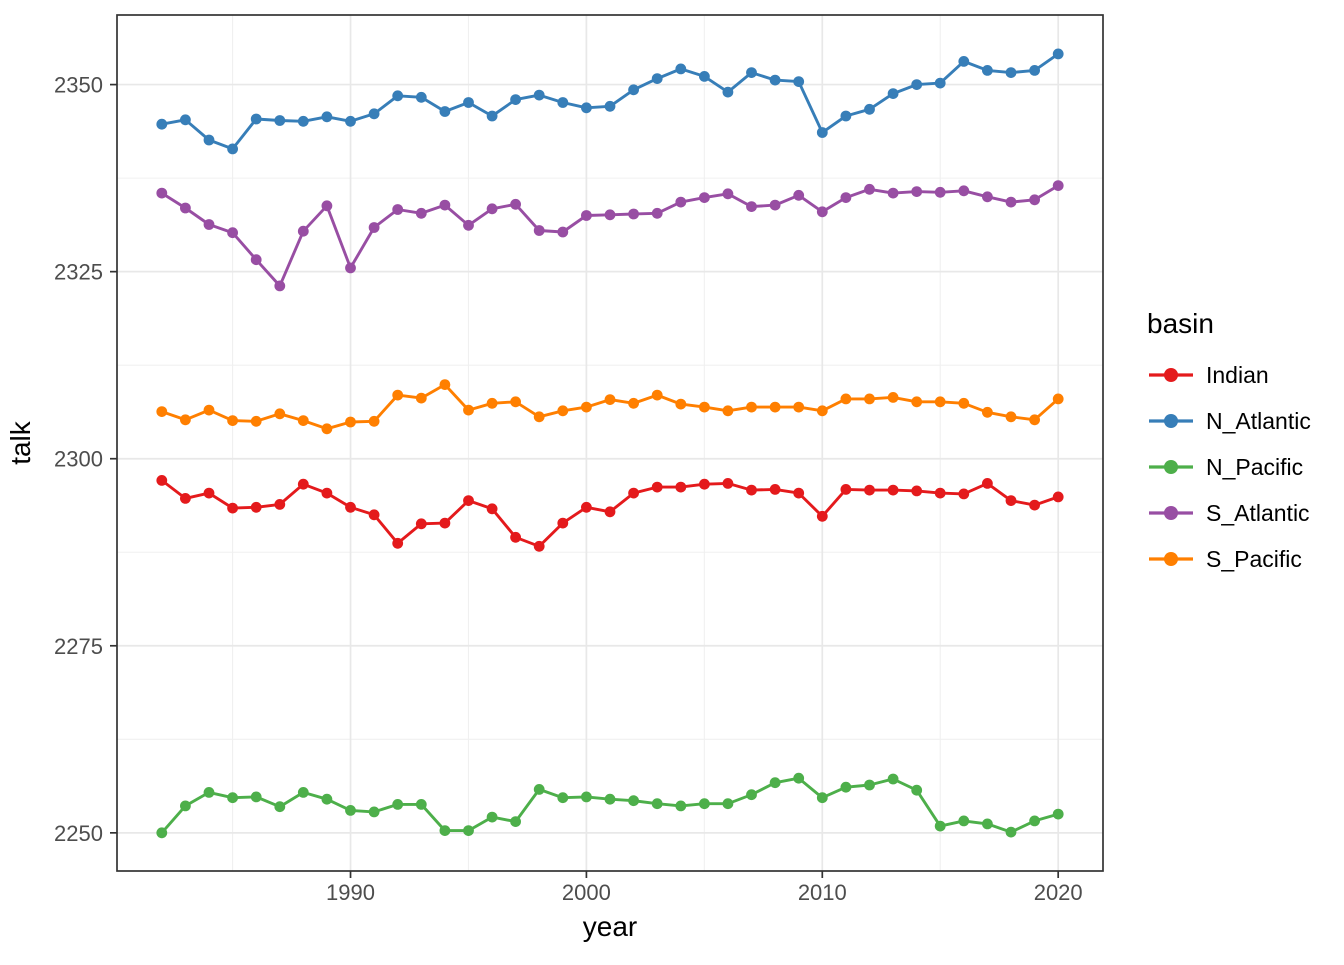 The height and width of the screenshot is (965, 1344). I want to click on series-s_atlantic, so click(610, 236).